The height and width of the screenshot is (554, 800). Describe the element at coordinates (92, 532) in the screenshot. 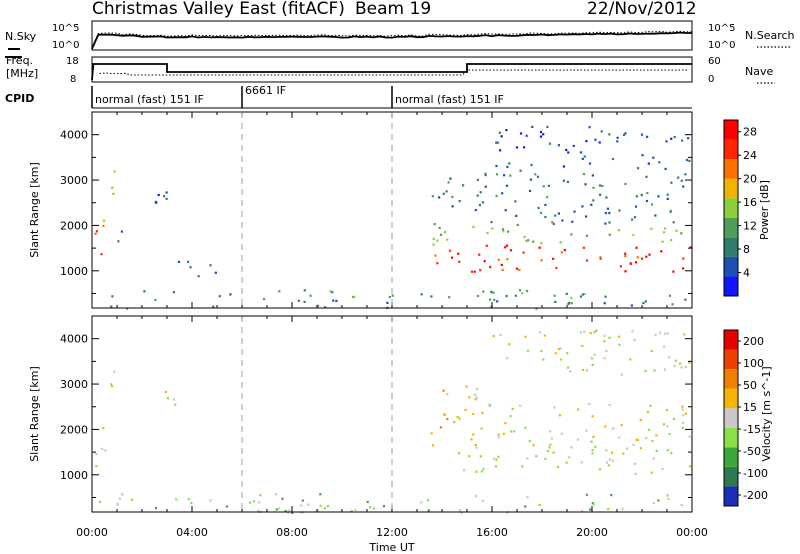

I see `x-tick-label: 00:00` at that location.